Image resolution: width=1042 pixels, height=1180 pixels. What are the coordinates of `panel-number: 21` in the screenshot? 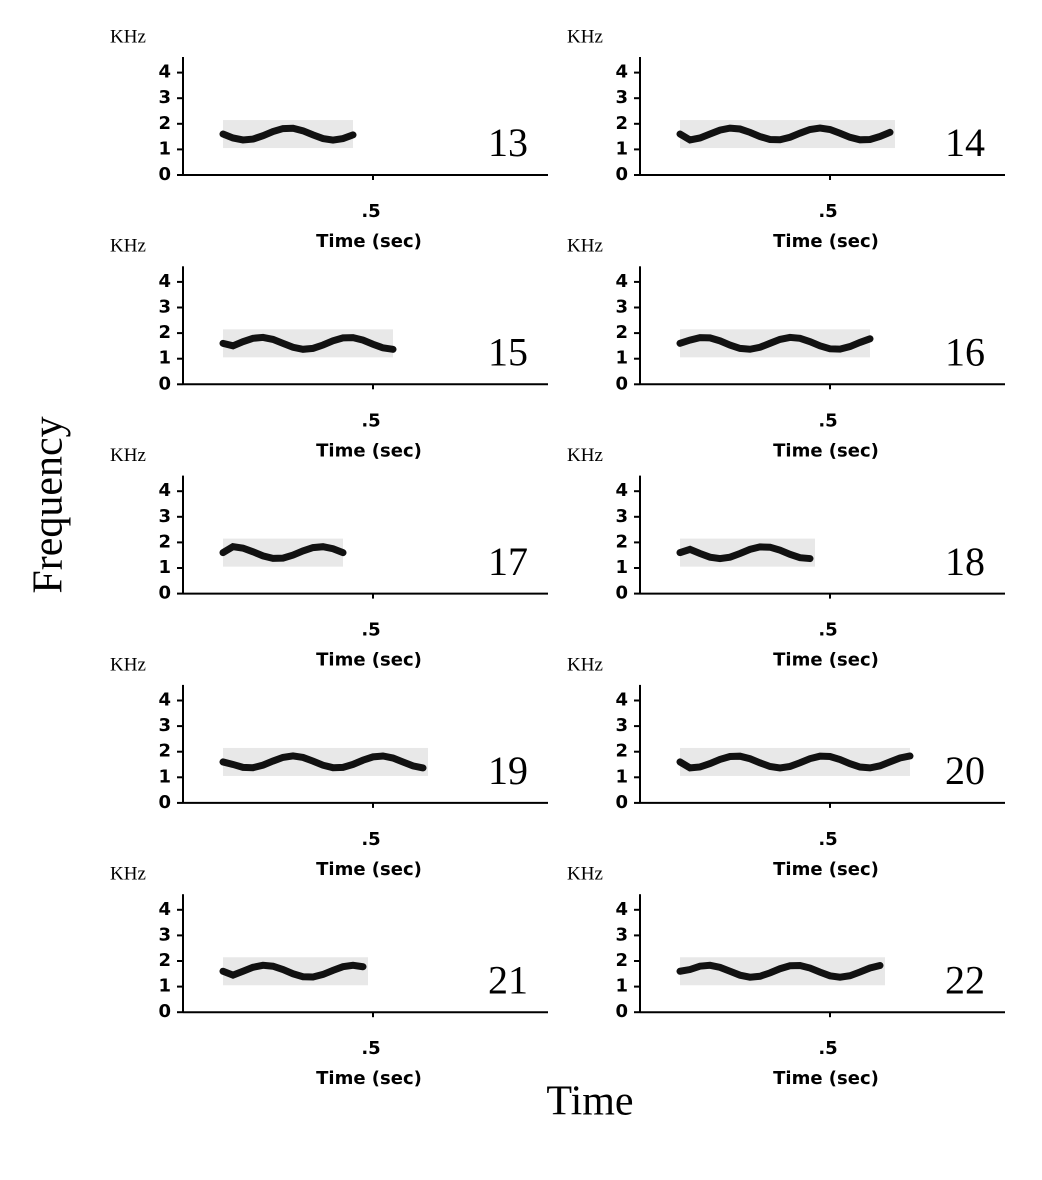 It's located at (508, 979).